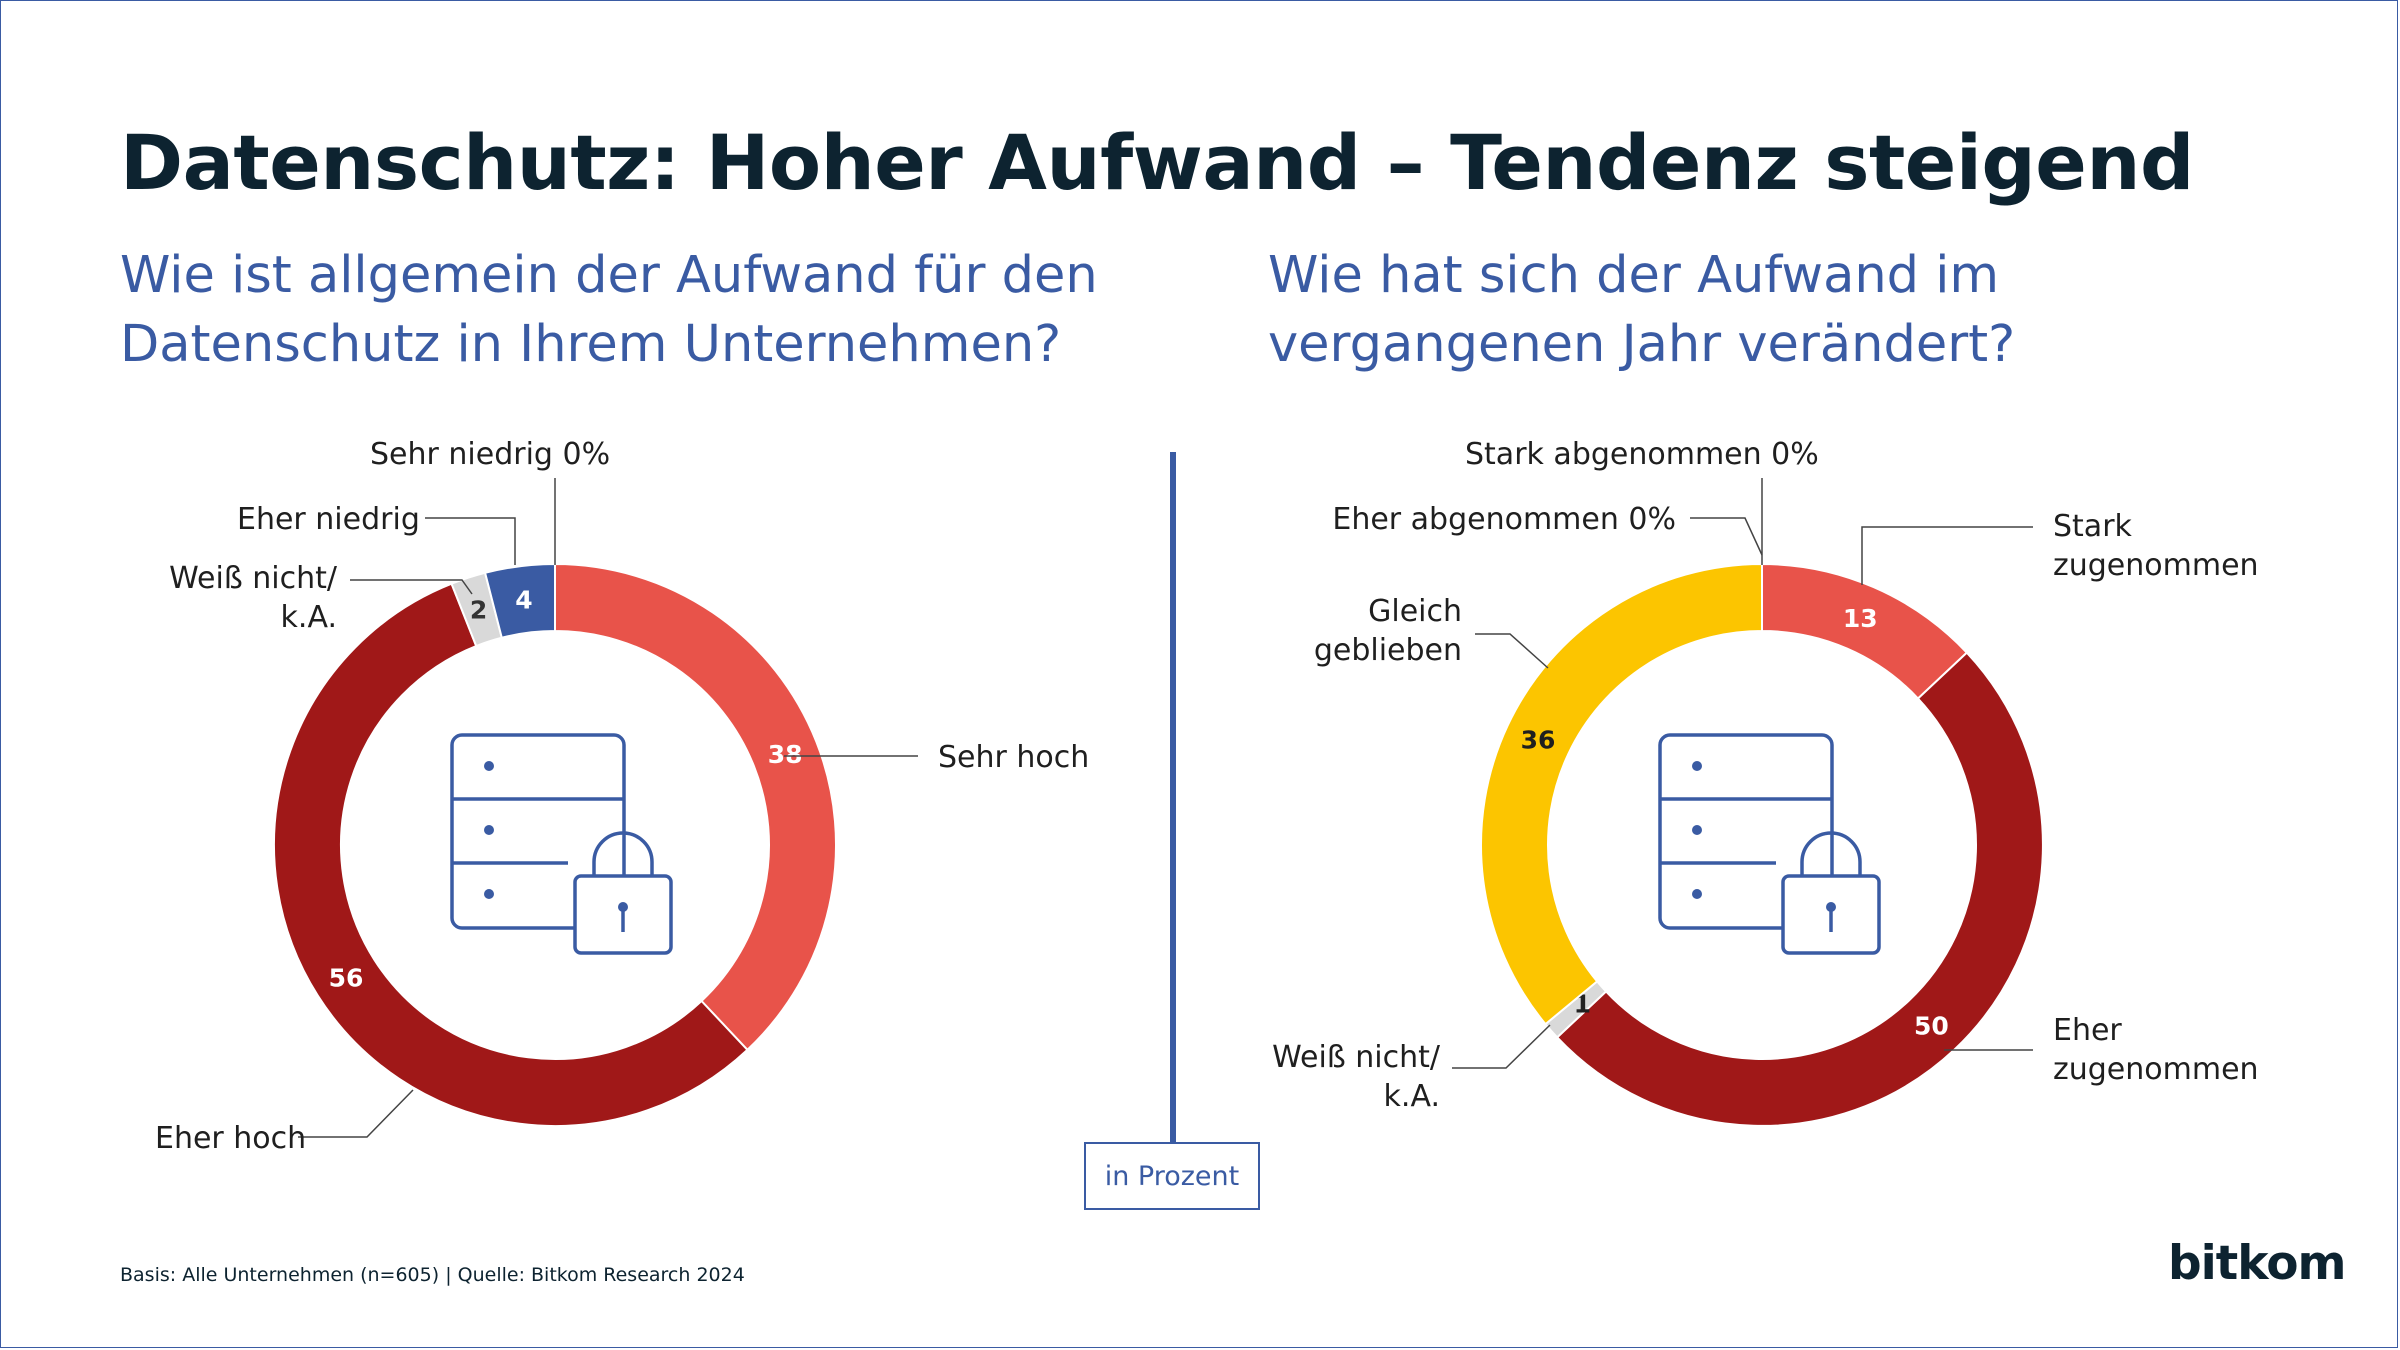  Describe the element at coordinates (1173, 798) in the screenshot. I see `center-divider` at that location.